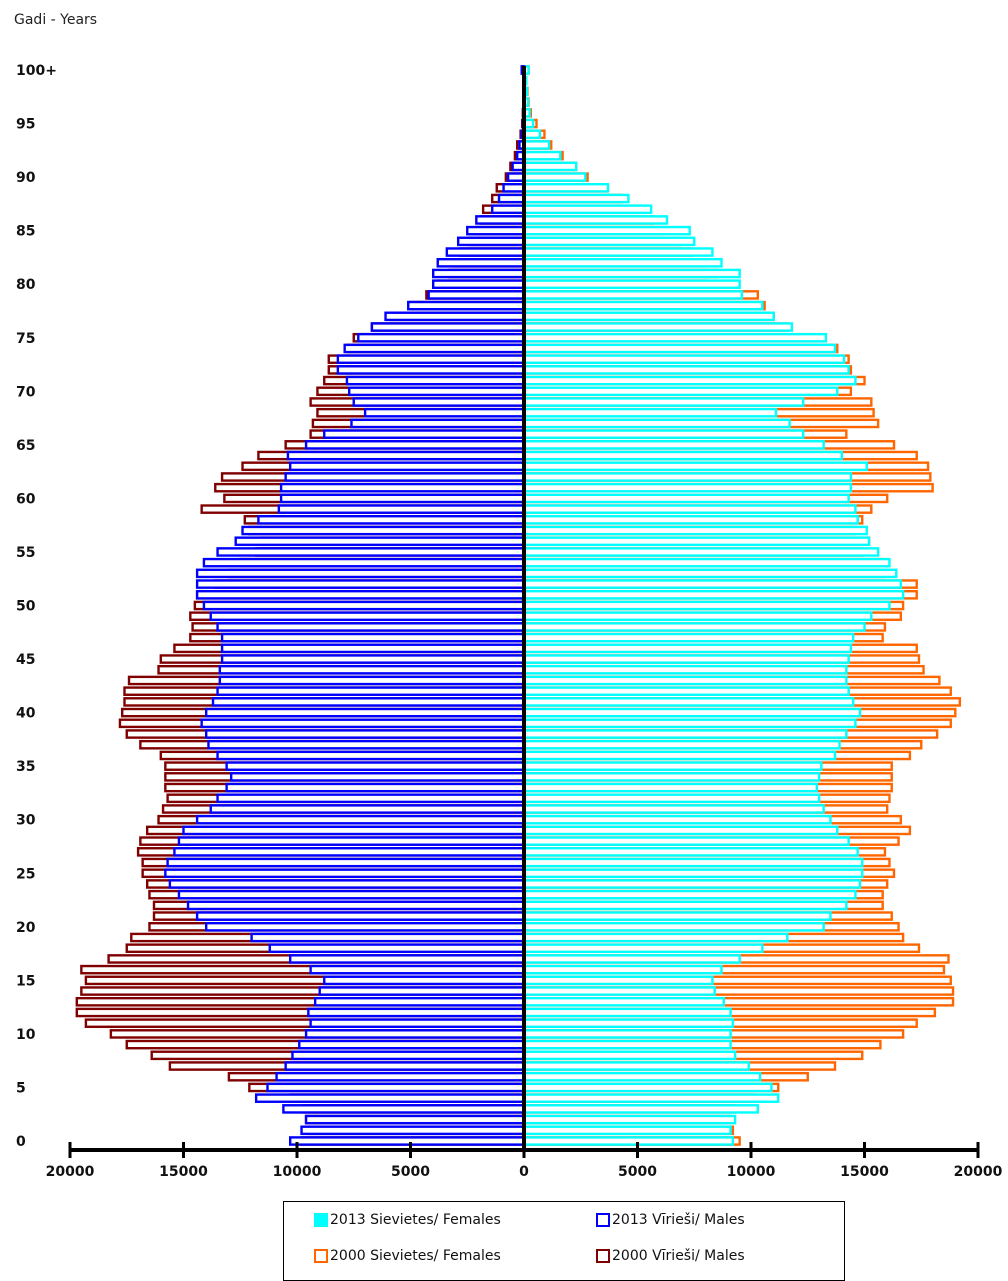 The image size is (1008, 1281). I want to click on legend-item-2013-females: 2013 Sievietes/ Females, so click(407, 1220).